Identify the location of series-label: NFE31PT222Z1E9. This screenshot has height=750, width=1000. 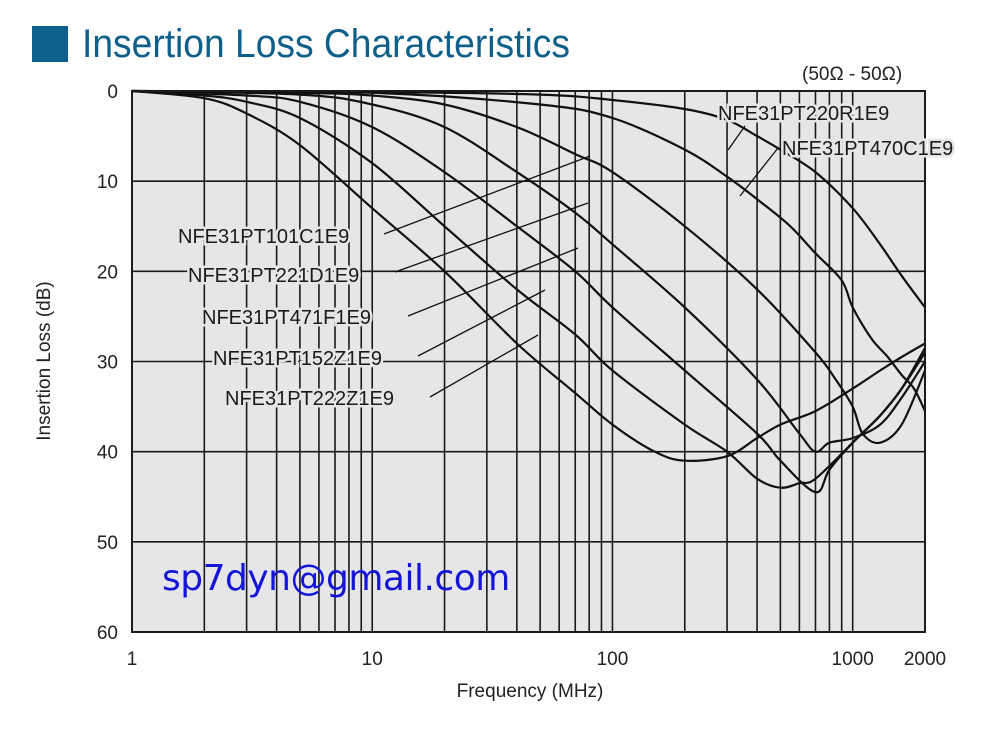
(309, 399).